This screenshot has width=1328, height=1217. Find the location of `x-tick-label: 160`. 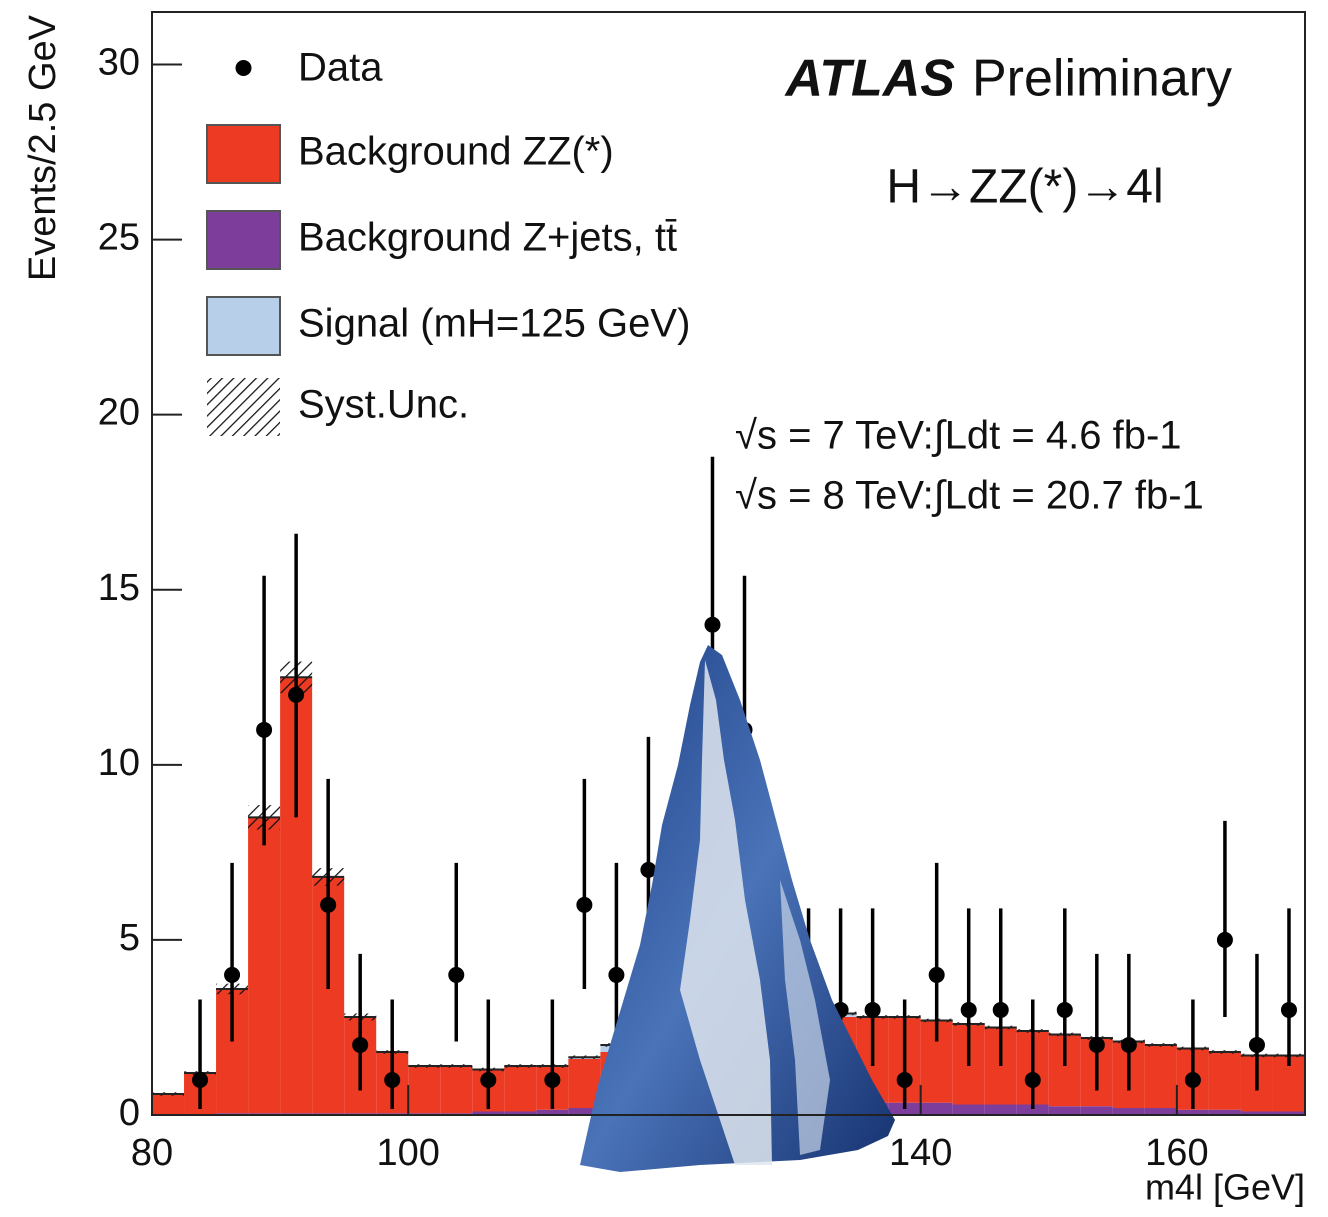

x-tick-label: 160 is located at coordinates (1176, 1153).